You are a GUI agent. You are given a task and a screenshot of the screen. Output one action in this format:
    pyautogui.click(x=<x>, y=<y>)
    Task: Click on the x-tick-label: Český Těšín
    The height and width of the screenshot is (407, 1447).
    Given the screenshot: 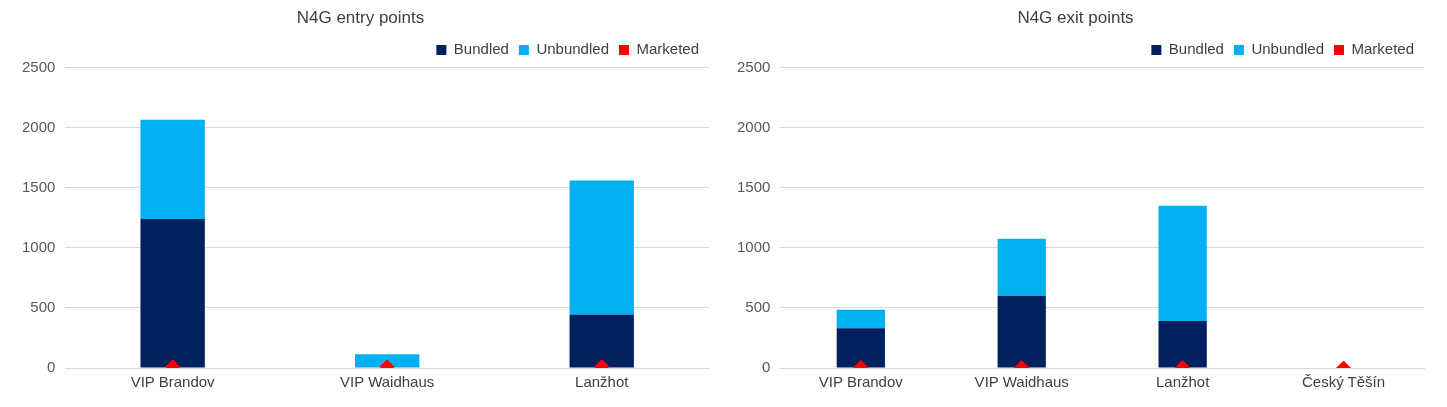 What is the action you would take?
    pyautogui.click(x=1344, y=382)
    